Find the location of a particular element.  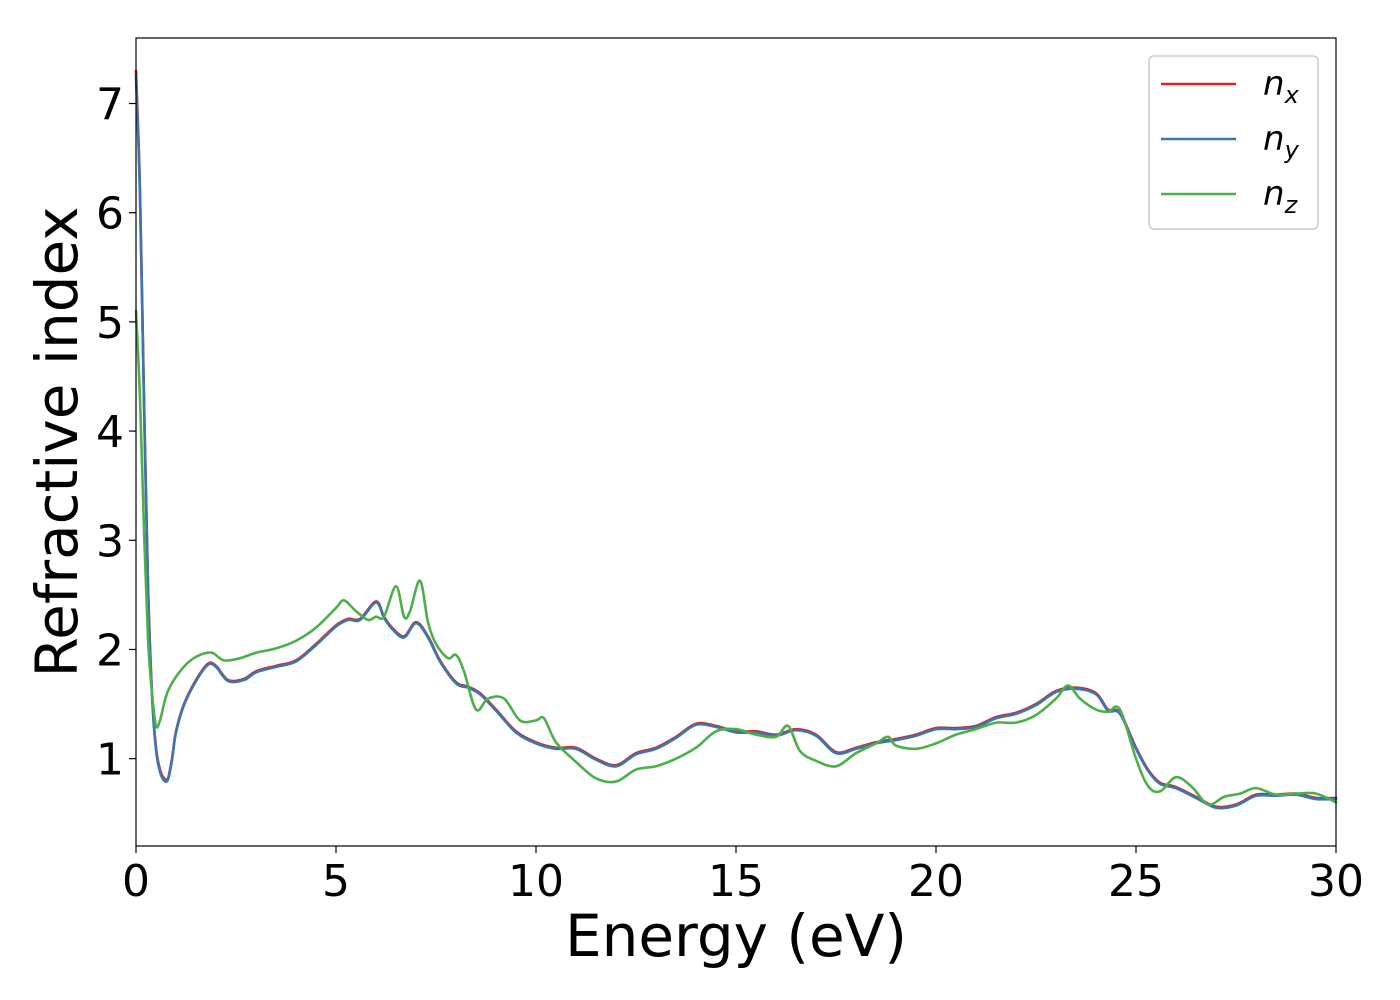

y-tick-label: 4 is located at coordinates (110, 432).